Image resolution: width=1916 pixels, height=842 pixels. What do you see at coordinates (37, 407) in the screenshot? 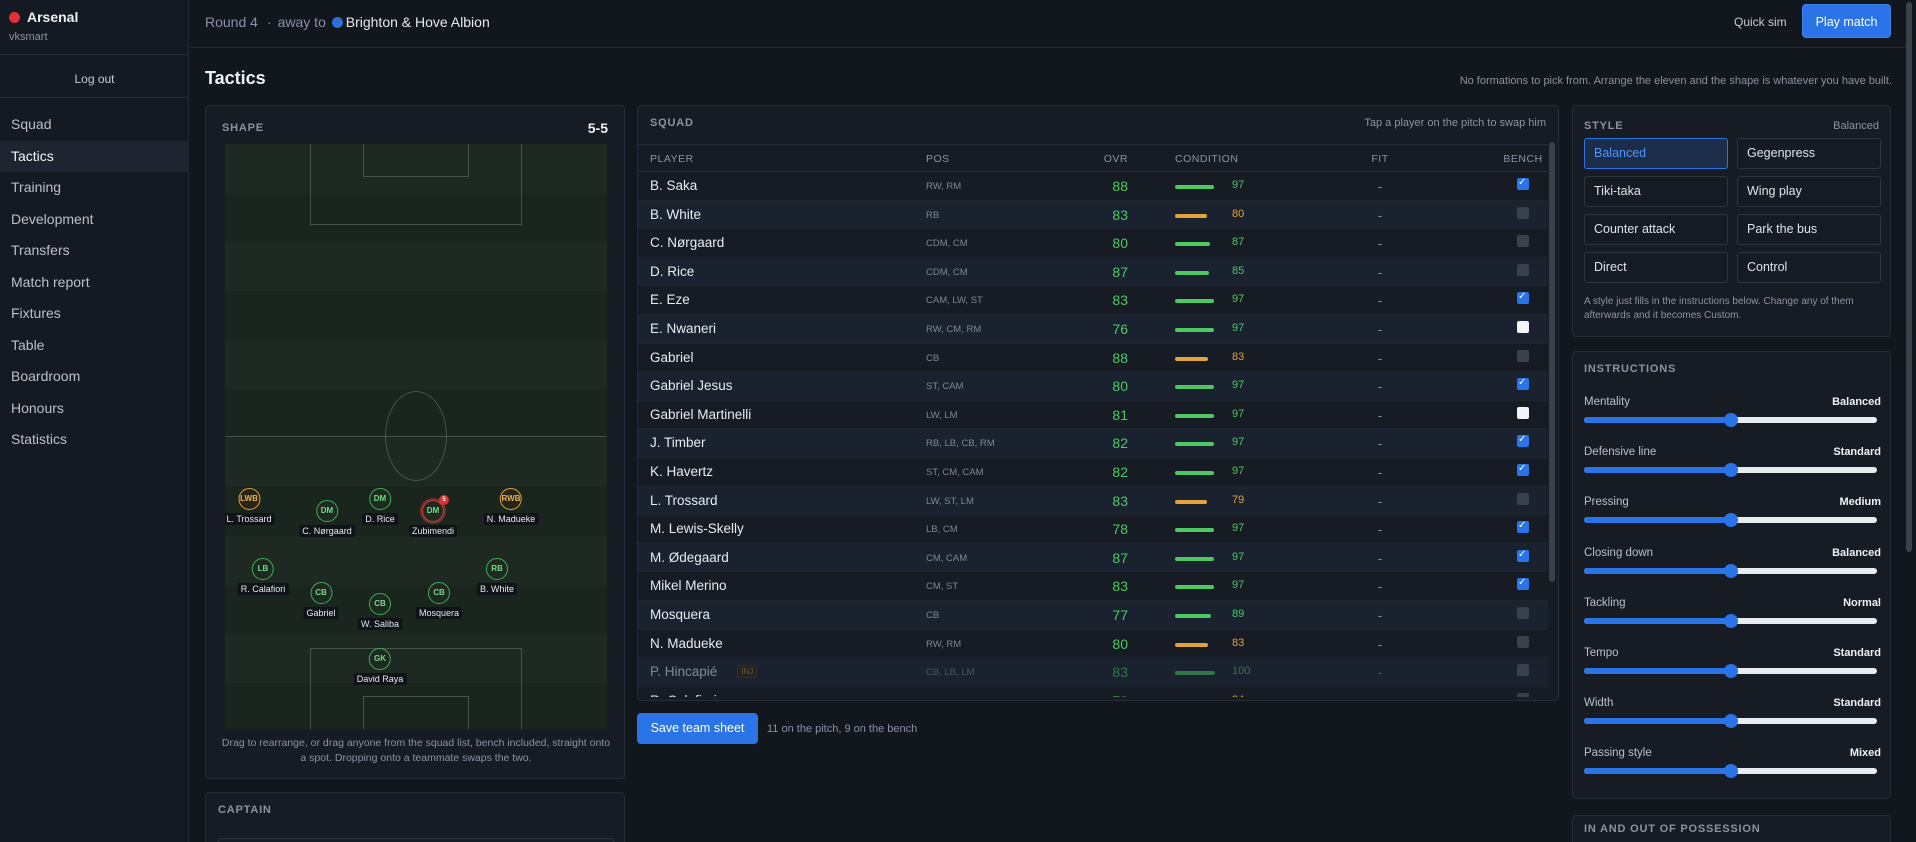
I see `sidebar-item-honours: Honours` at bounding box center [37, 407].